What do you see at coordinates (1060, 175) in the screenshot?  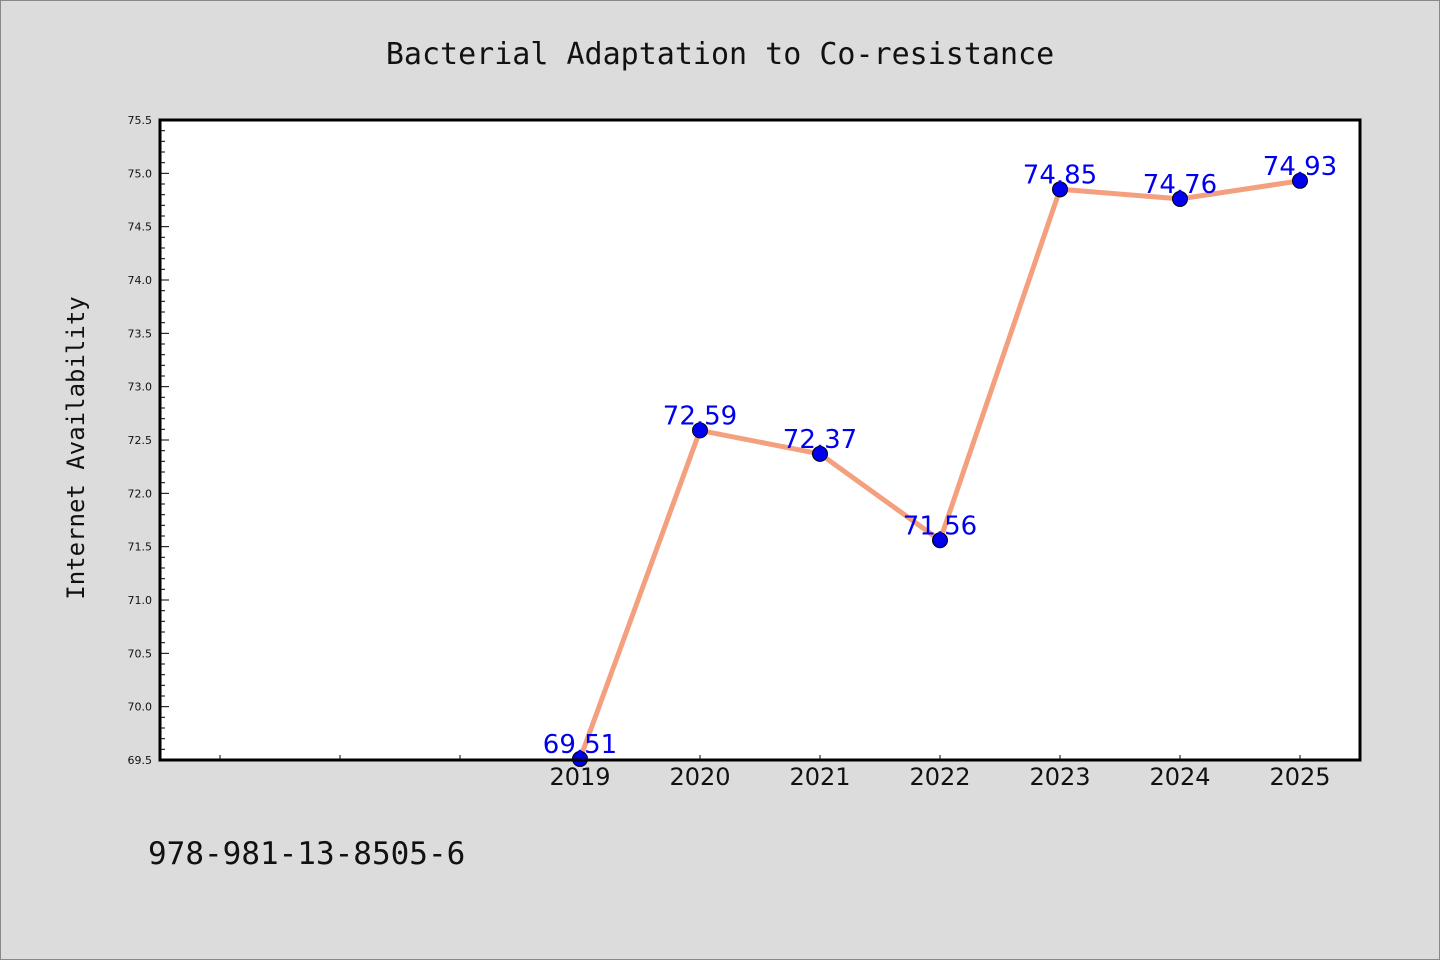 I see `data-point-label: 74.85` at bounding box center [1060, 175].